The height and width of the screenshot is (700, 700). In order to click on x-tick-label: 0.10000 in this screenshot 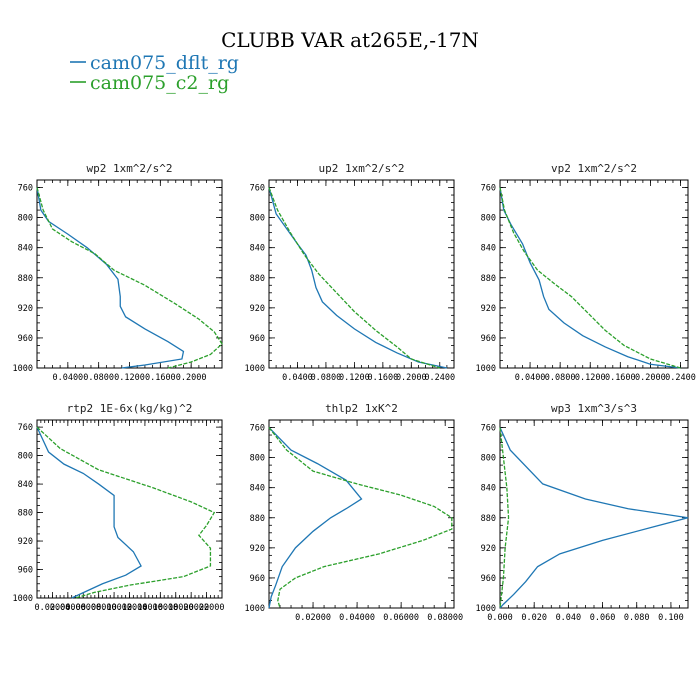, I will do `click(114, 608)`.